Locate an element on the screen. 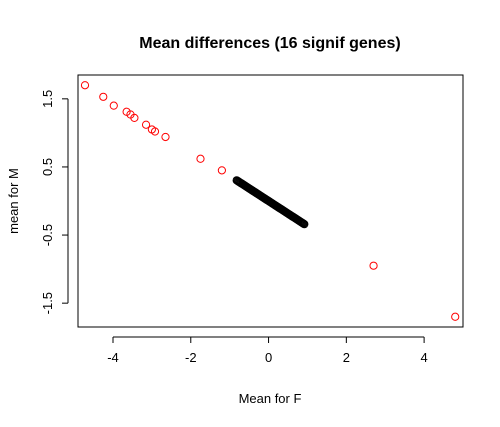  y-tick-label: 0.5 is located at coordinates (47, 167).